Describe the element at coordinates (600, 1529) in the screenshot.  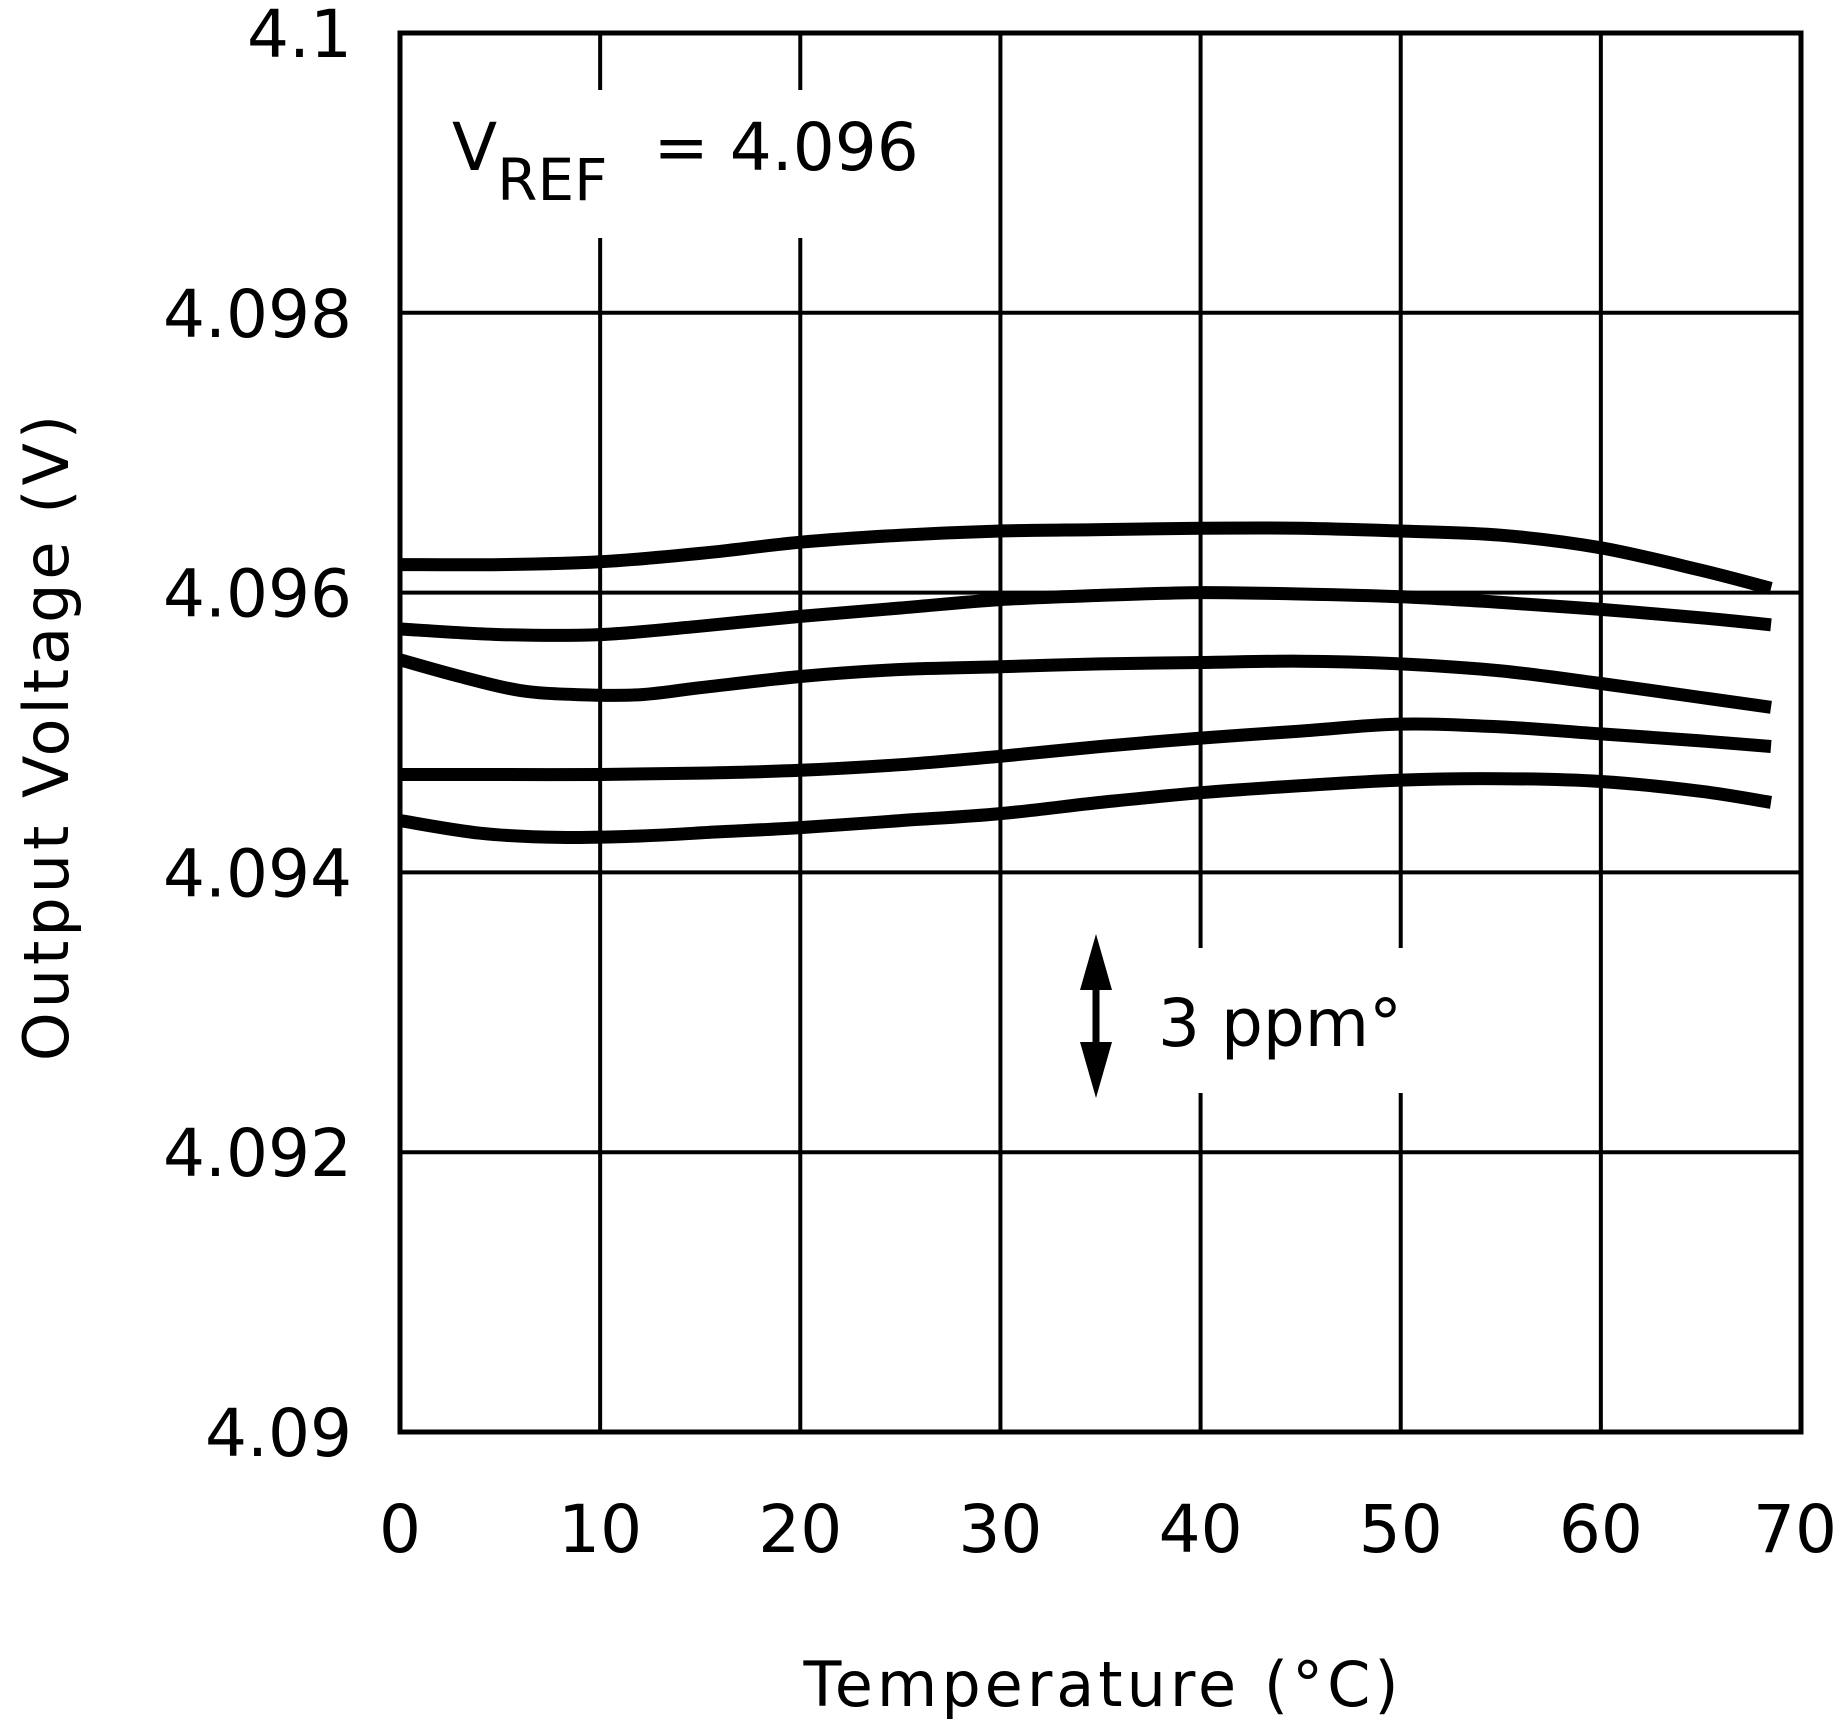
I see `x-tick-label: 10` at that location.